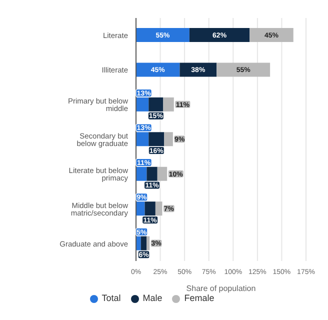 The image size is (328, 320). Describe the element at coordinates (111, 298) in the screenshot. I see `legend-label: Total` at that location.